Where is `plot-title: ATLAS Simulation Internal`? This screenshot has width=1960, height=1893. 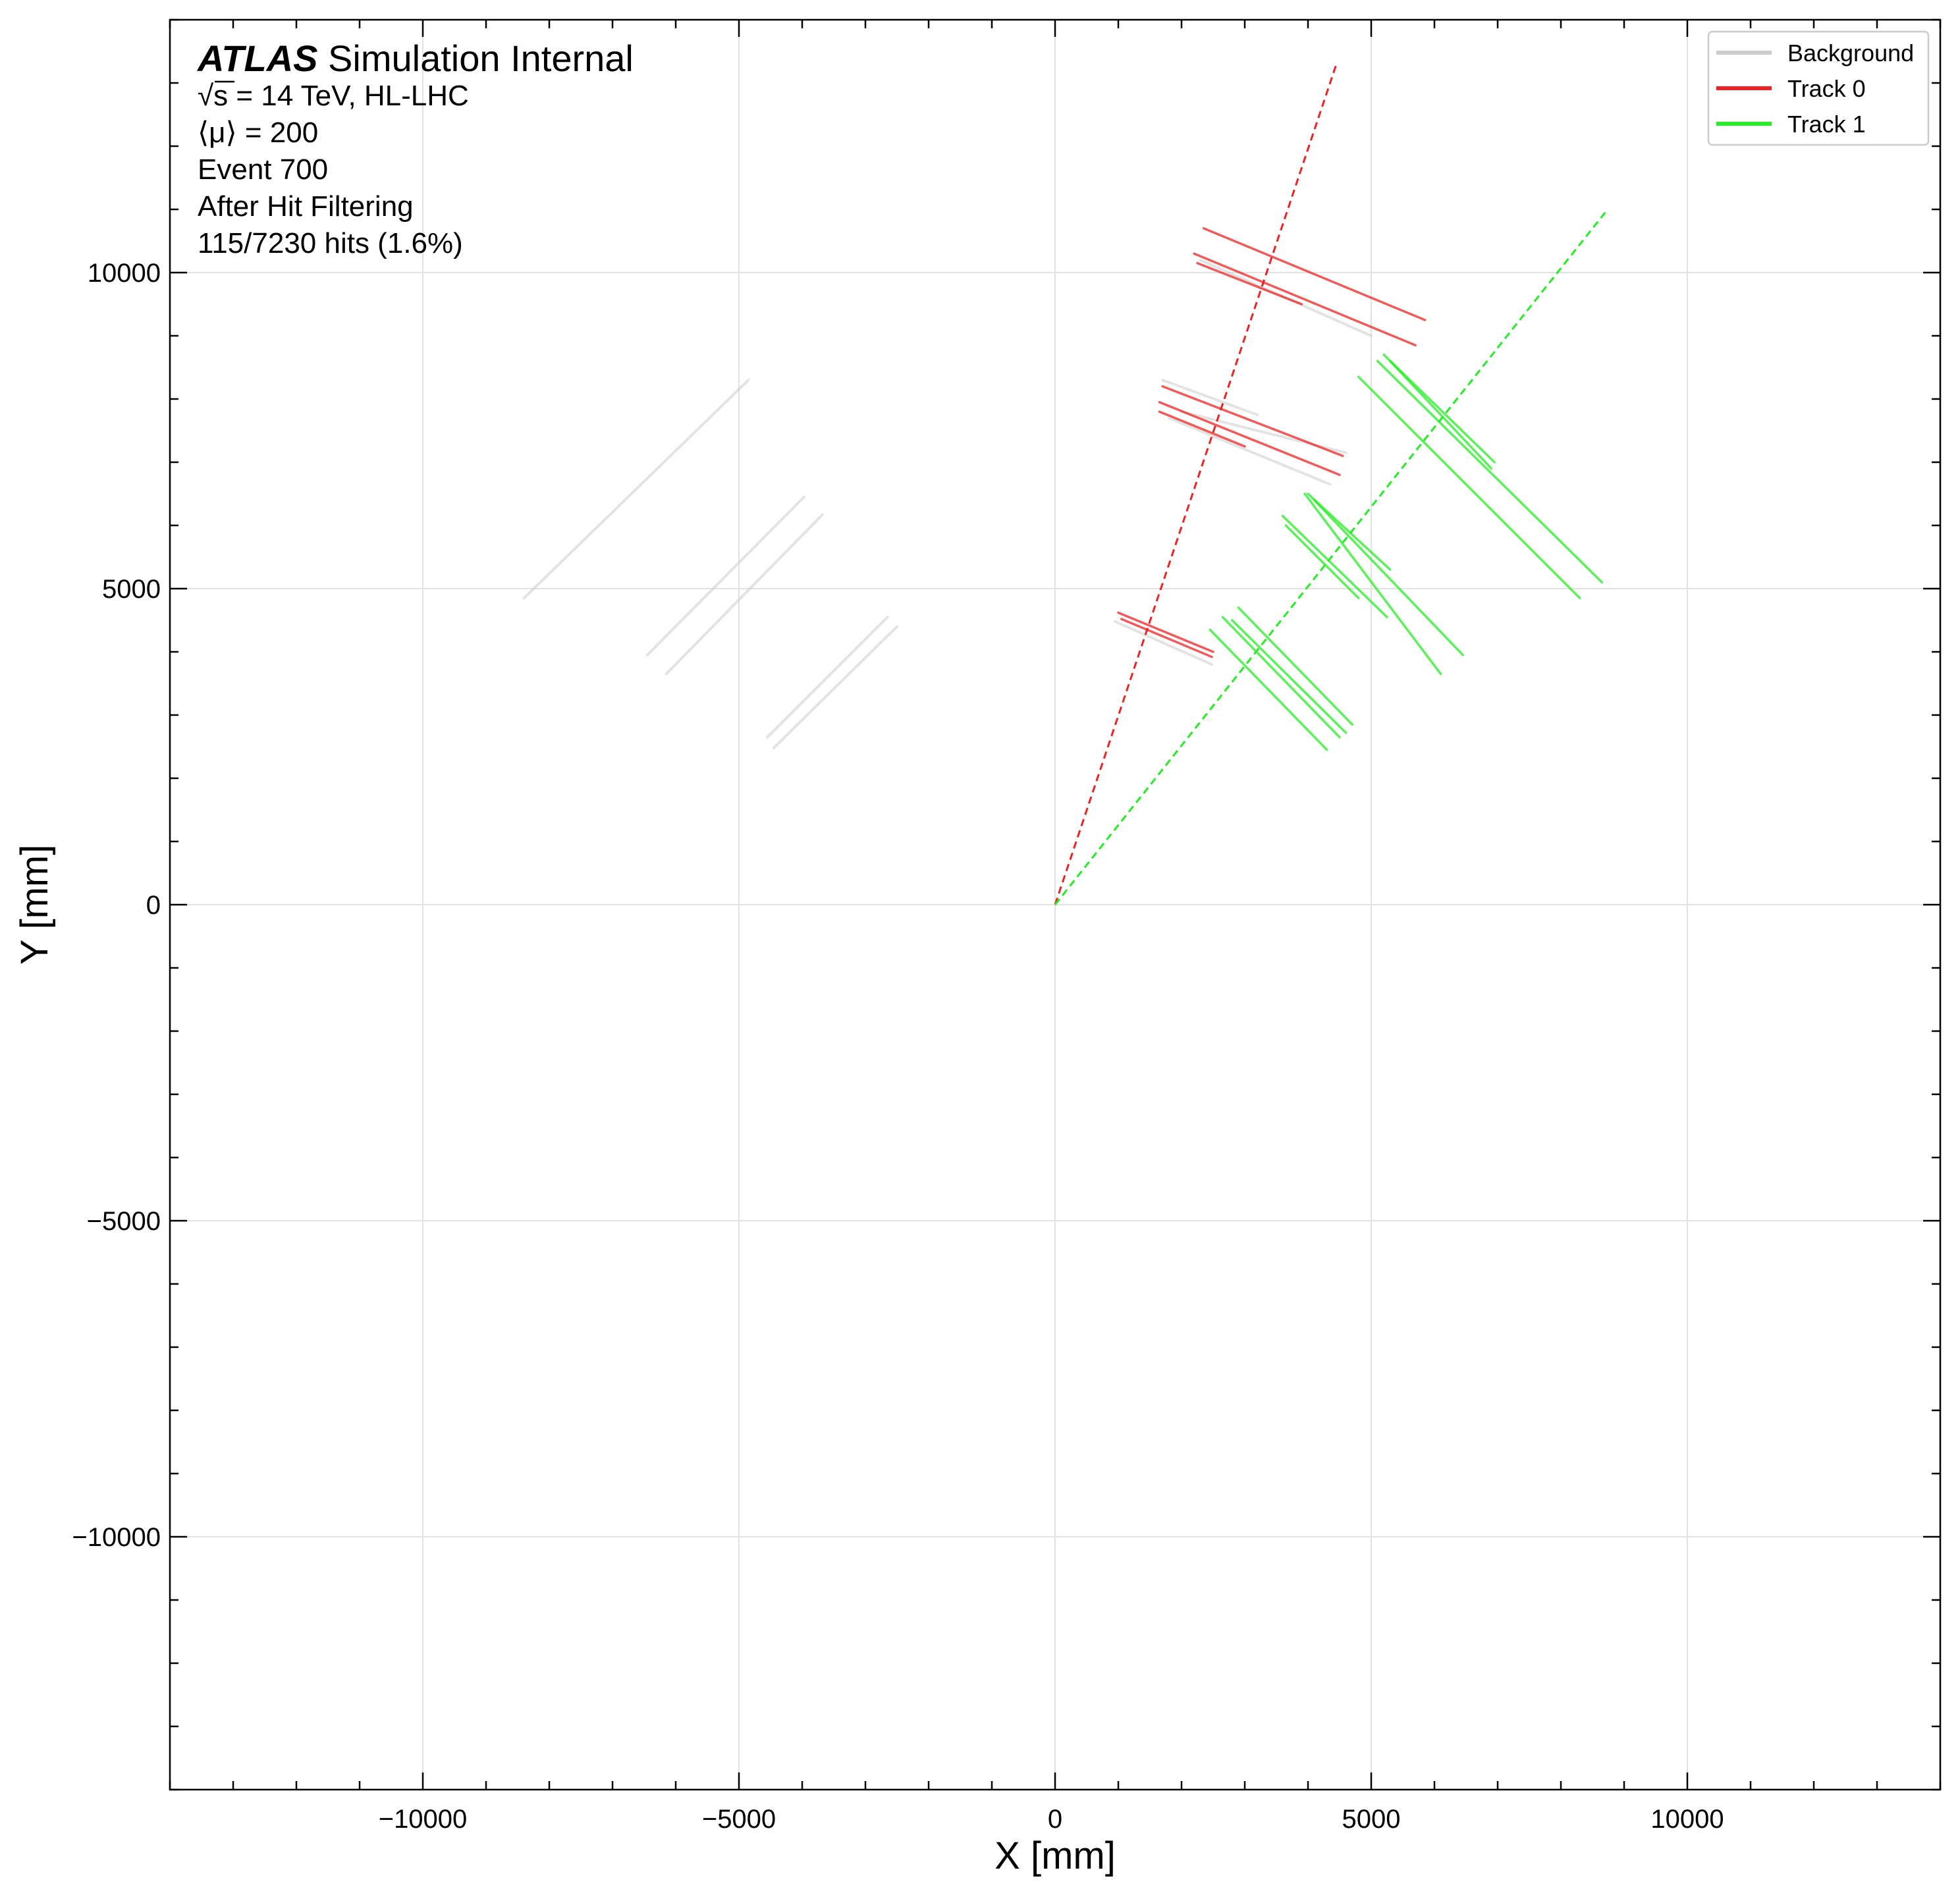
plot-title: ATLAS Simulation Internal is located at coordinates (415, 59).